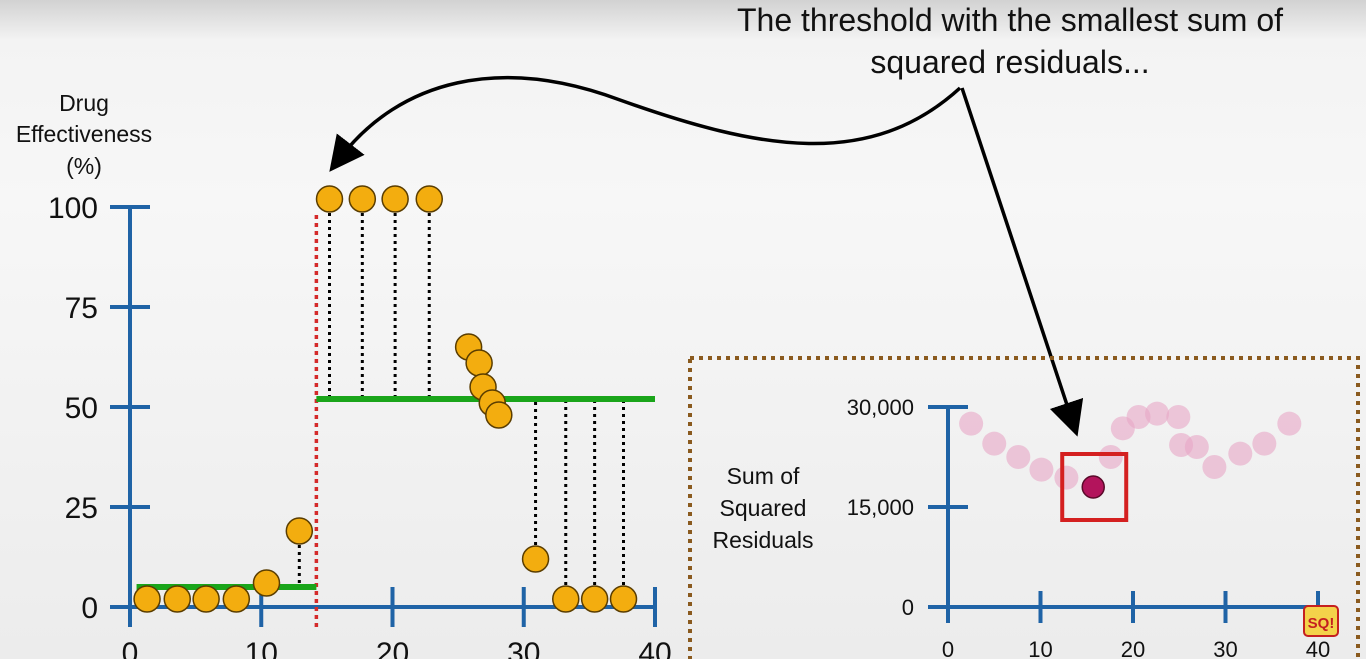  Describe the element at coordinates (81, 508) in the screenshot. I see `left-y-tick-label: 25` at that location.